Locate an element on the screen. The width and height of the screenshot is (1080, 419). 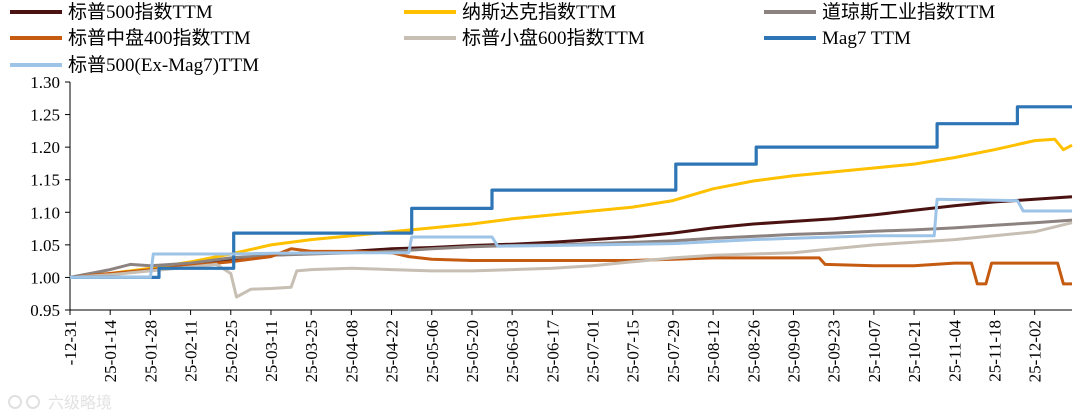
x-tick-label: 25-05-06 is located at coordinates (432, 351).